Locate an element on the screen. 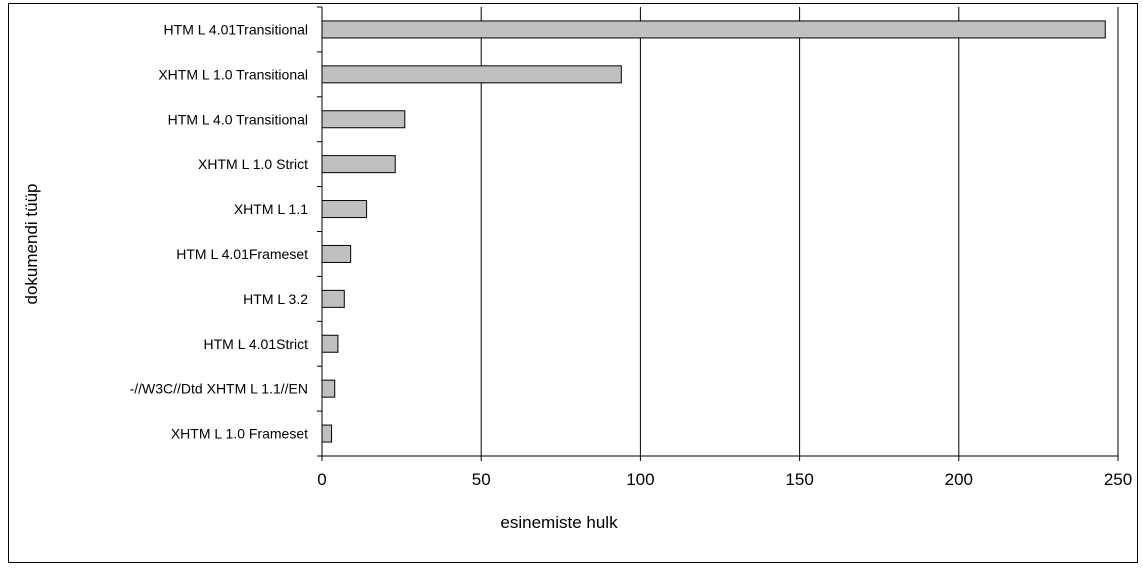 The image size is (1143, 569). category-label: XHTM L 1.0 Strict is located at coordinates (253, 164).